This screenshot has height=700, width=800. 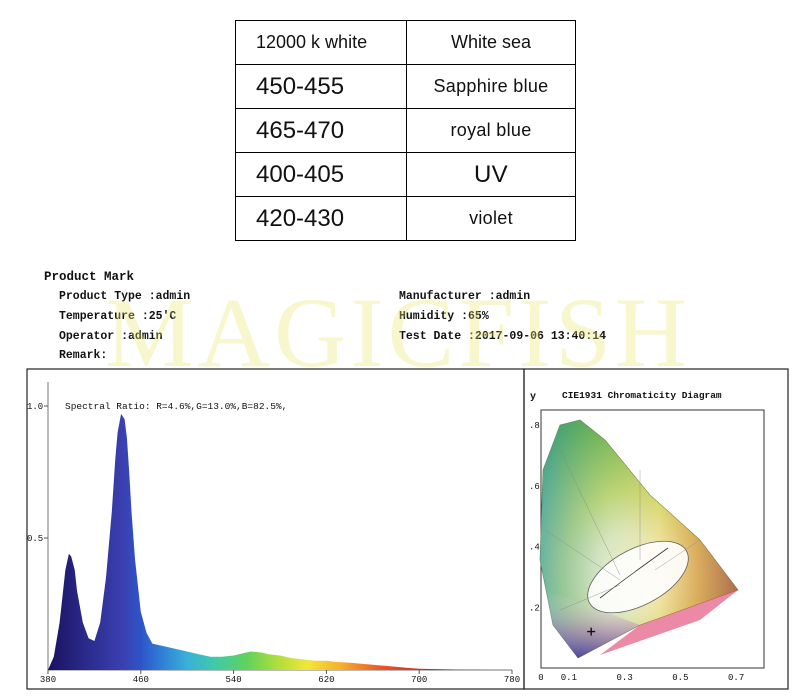 I want to click on cie-measurement-point, so click(x=591, y=631).